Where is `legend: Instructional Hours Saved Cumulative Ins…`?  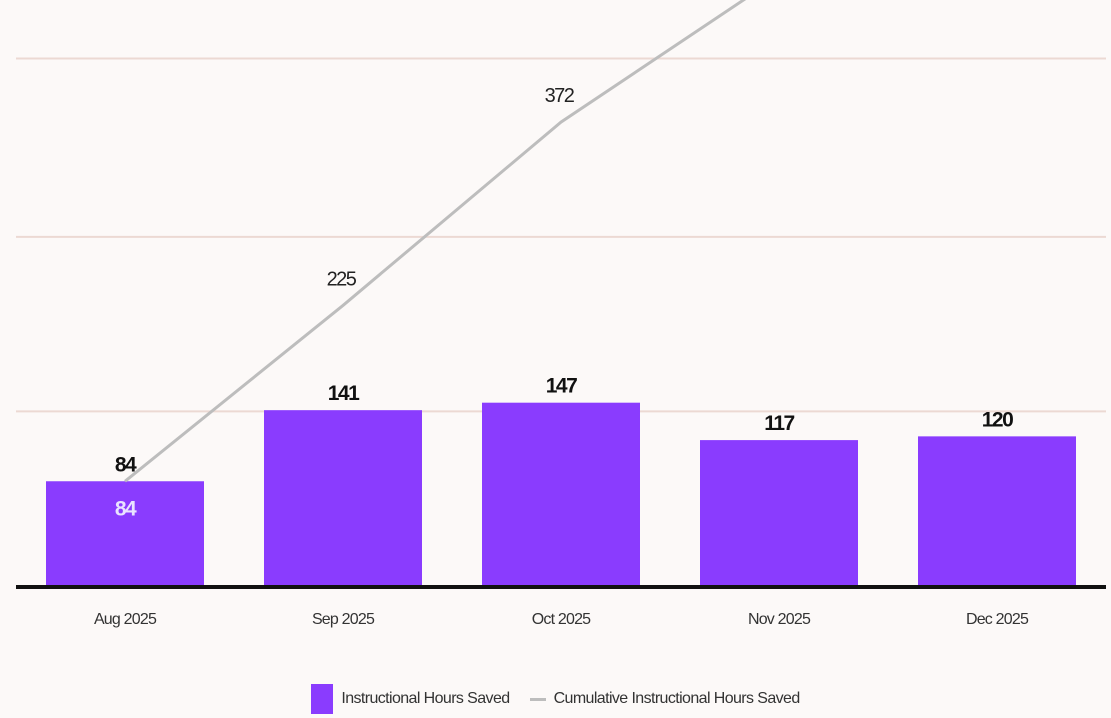 legend: Instructional Hours Saved Cumulative Ins… is located at coordinates (555, 699).